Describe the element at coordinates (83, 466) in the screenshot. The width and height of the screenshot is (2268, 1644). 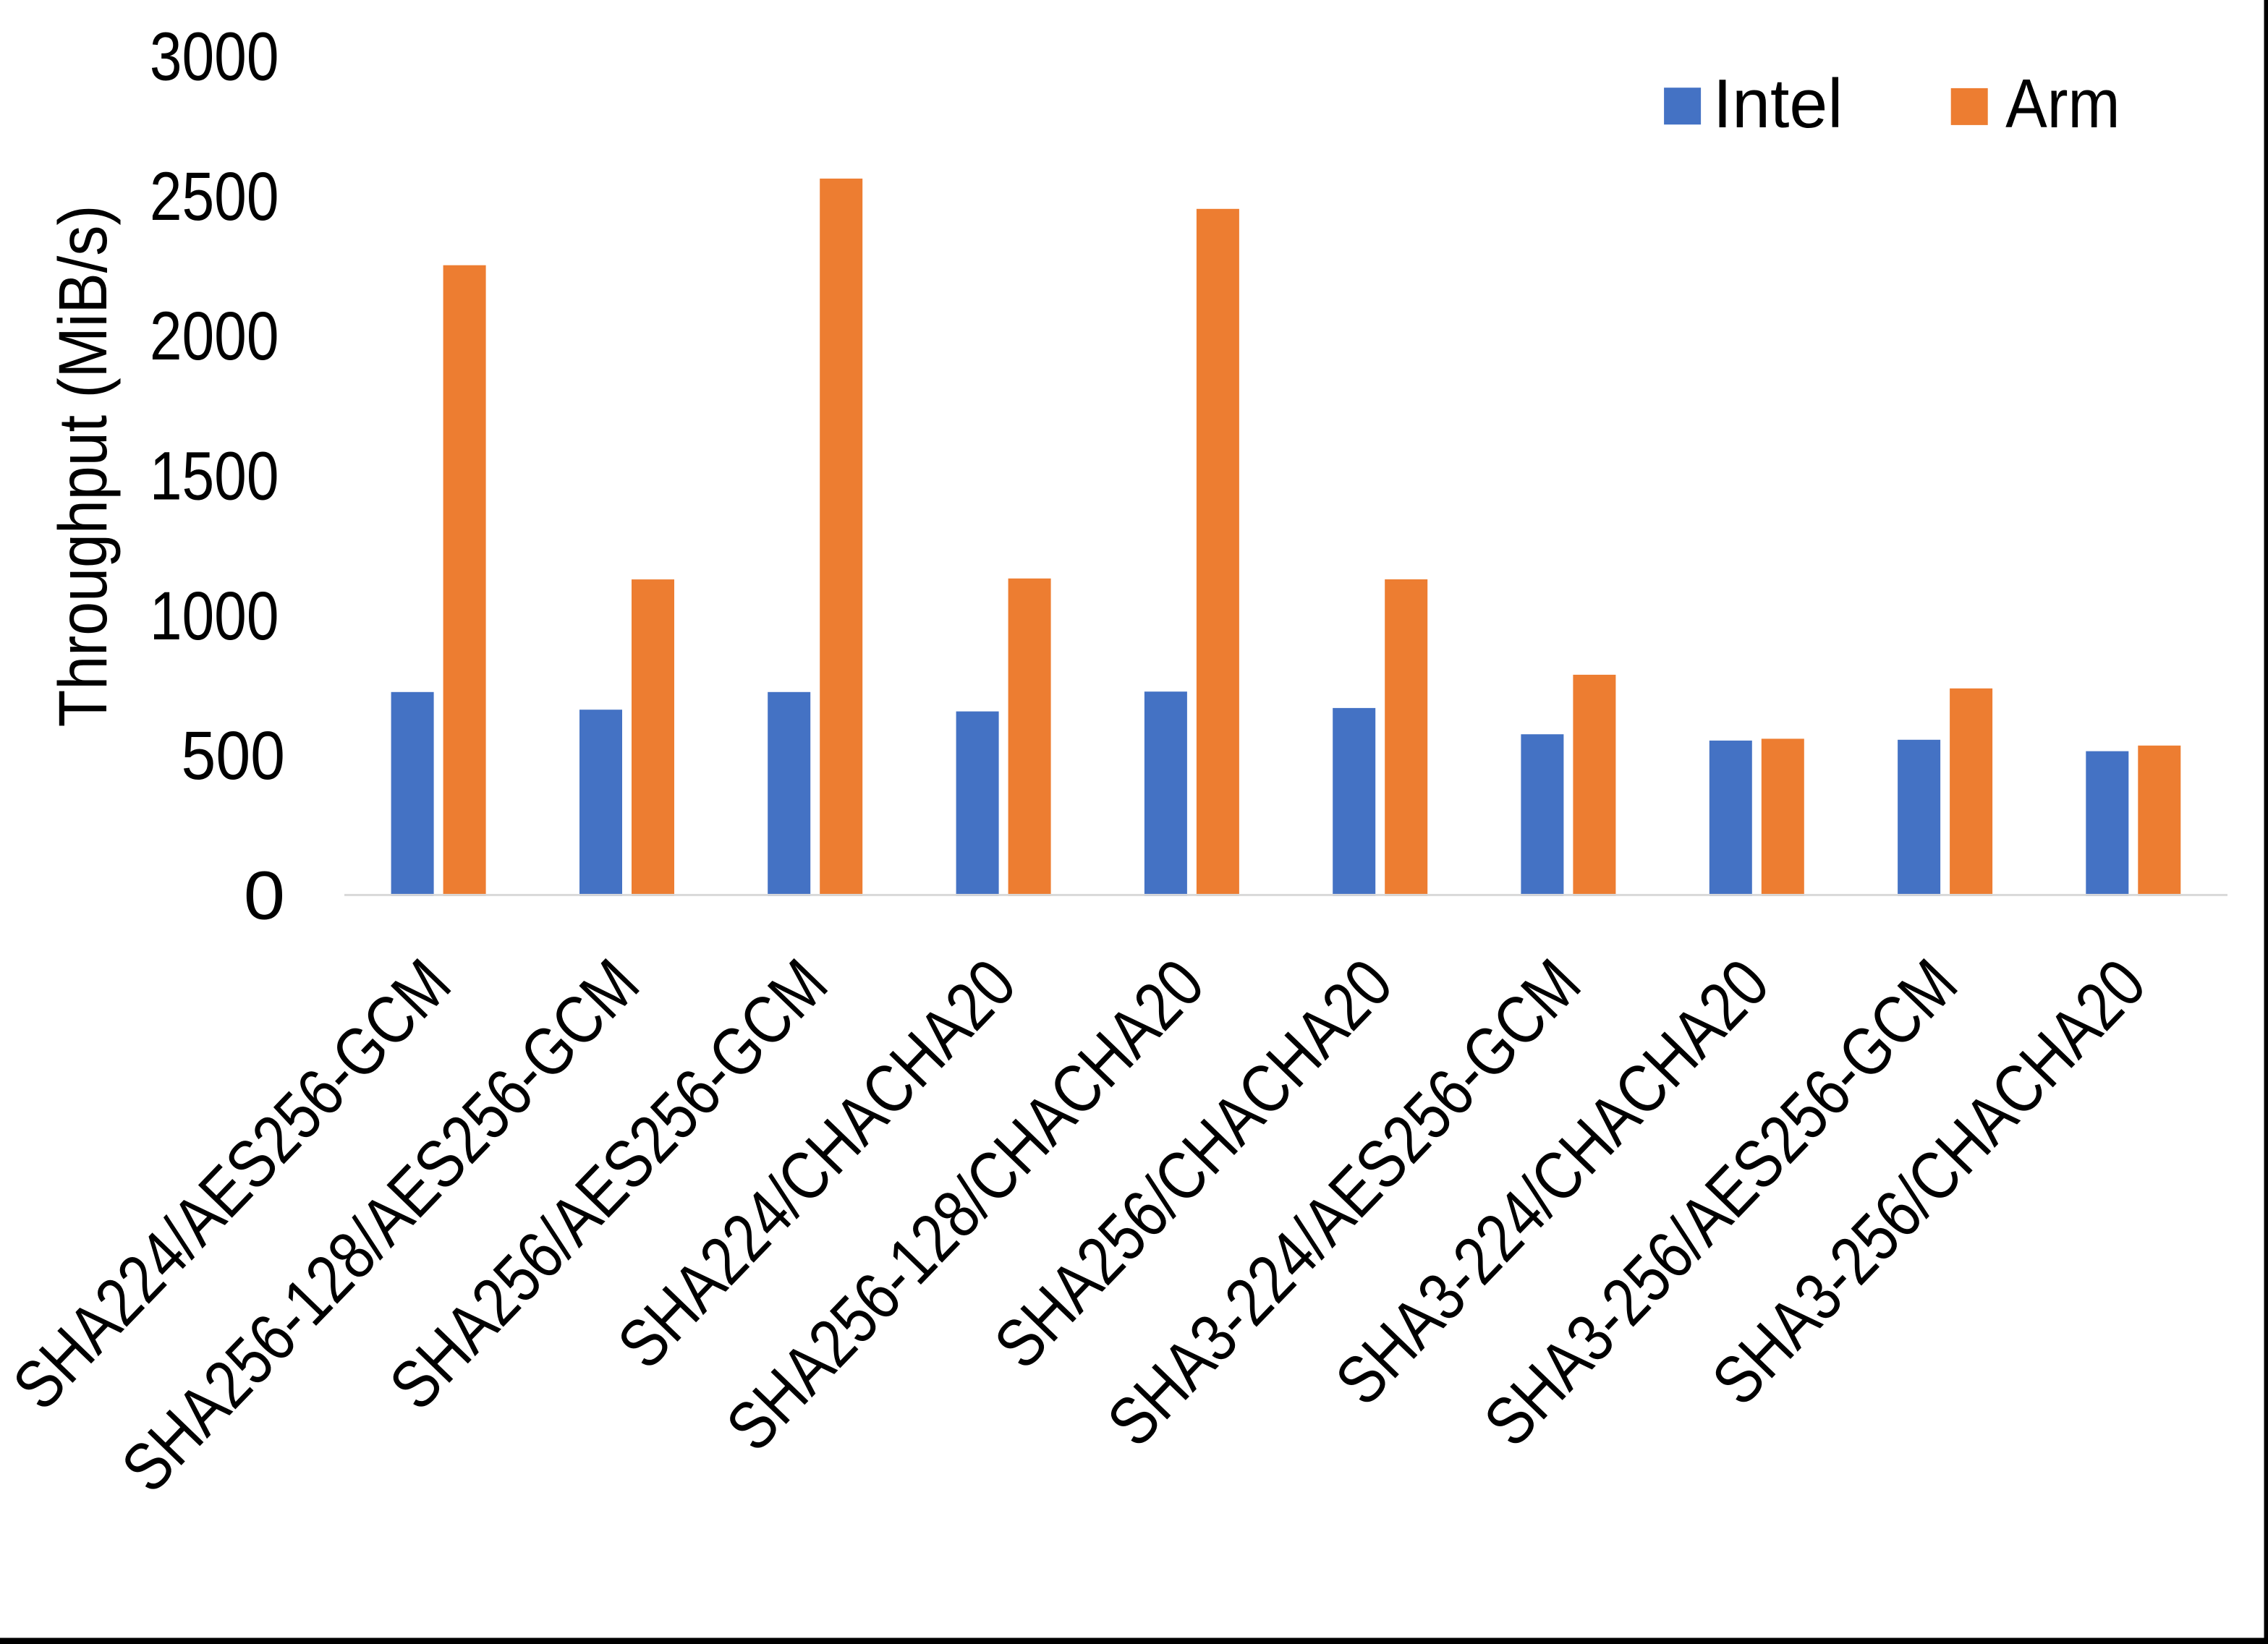
I see `svg-text: Throughput (MiB/s)` at that location.